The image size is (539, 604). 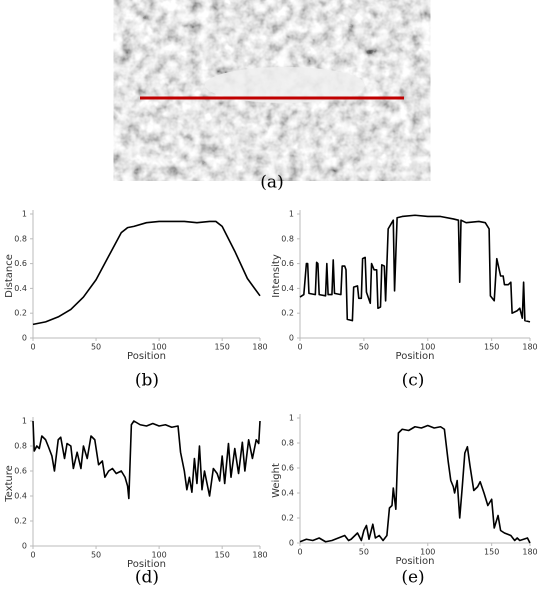 What do you see at coordinates (9, 484) in the screenshot?
I see `y-axis-label: Texture` at bounding box center [9, 484].